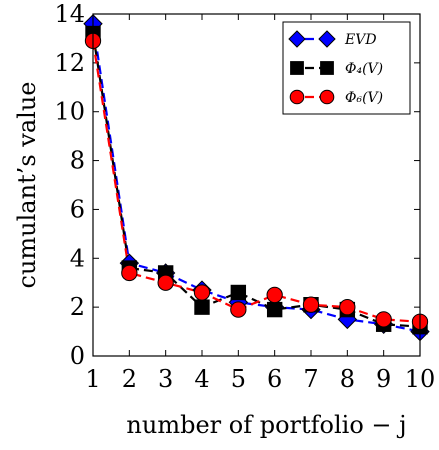 The height and width of the screenshot is (450, 439). I want to click on x-tick-label: 10, so click(420, 379).